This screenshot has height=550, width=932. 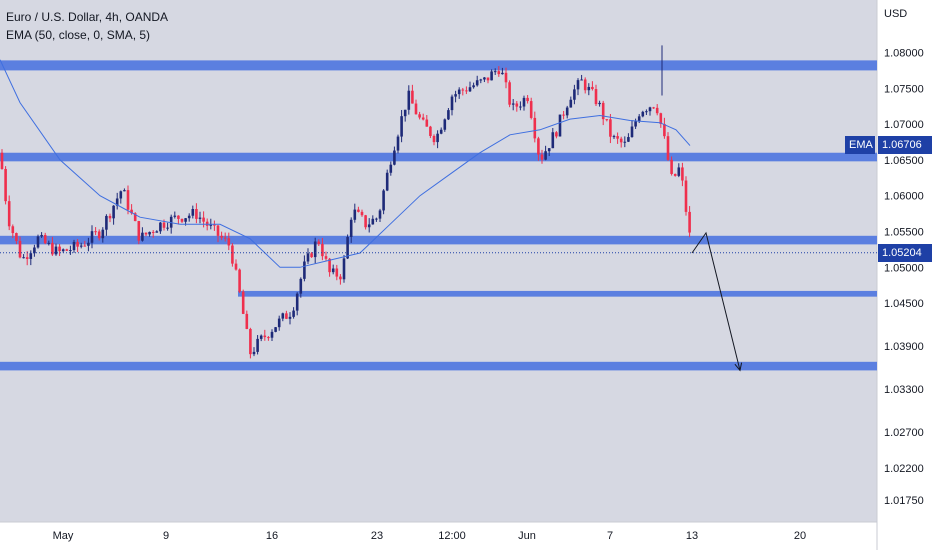 What do you see at coordinates (904, 161) in the screenshot?
I see `y-tick-label: 1.06500` at bounding box center [904, 161].